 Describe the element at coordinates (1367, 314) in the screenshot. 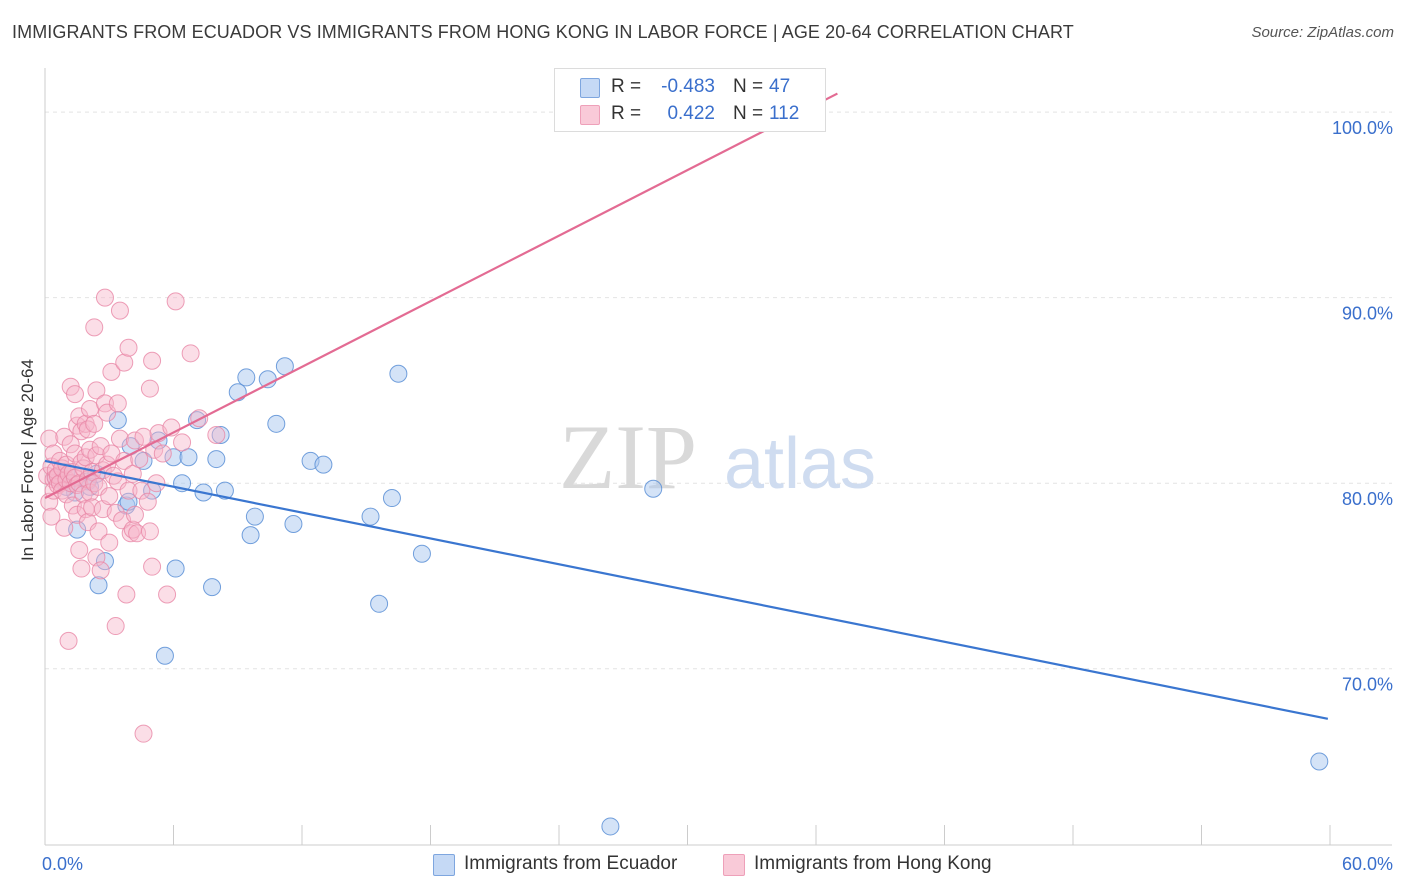

I see `y-tick-label: 90.0%` at that location.